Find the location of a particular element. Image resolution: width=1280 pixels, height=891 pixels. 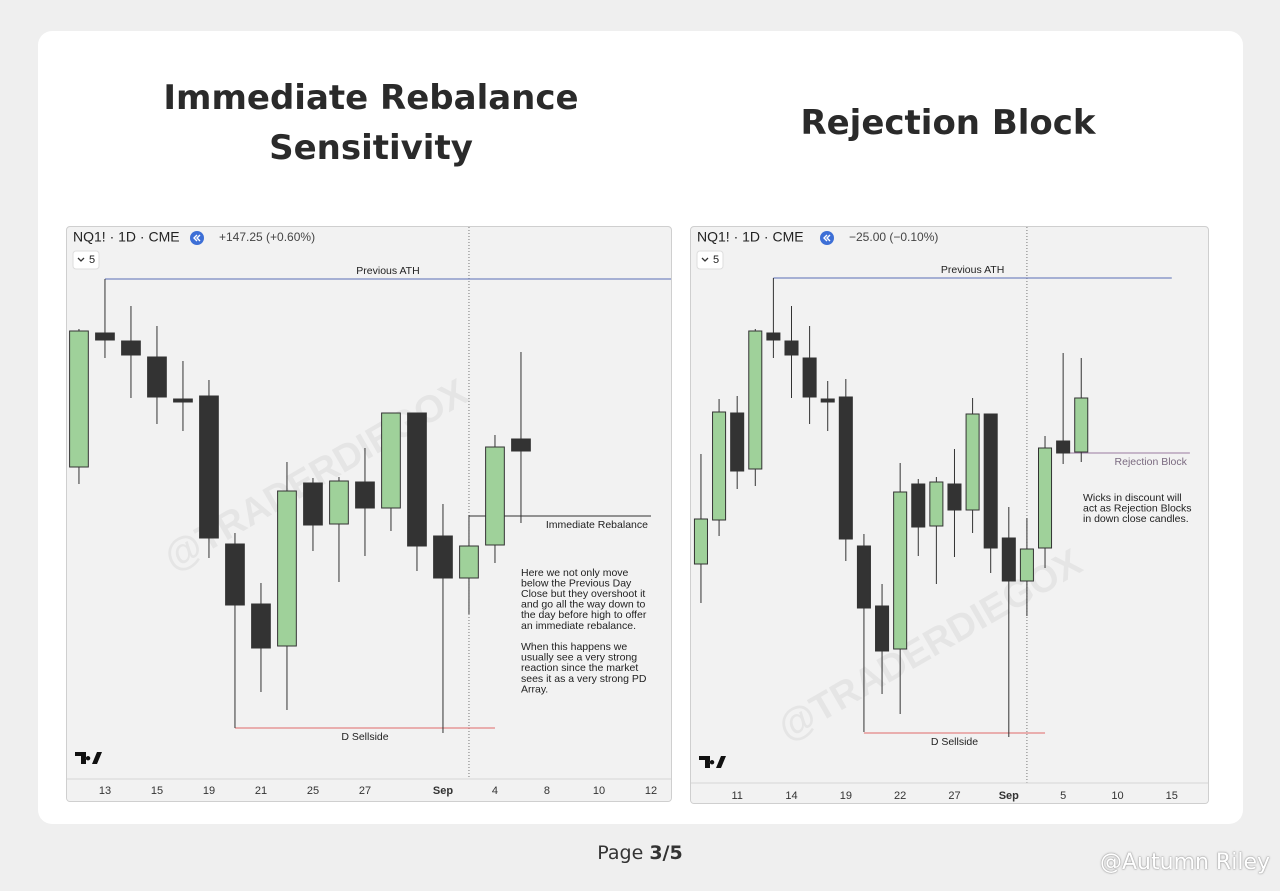

x-tick-label: 11 is located at coordinates (736, 796).